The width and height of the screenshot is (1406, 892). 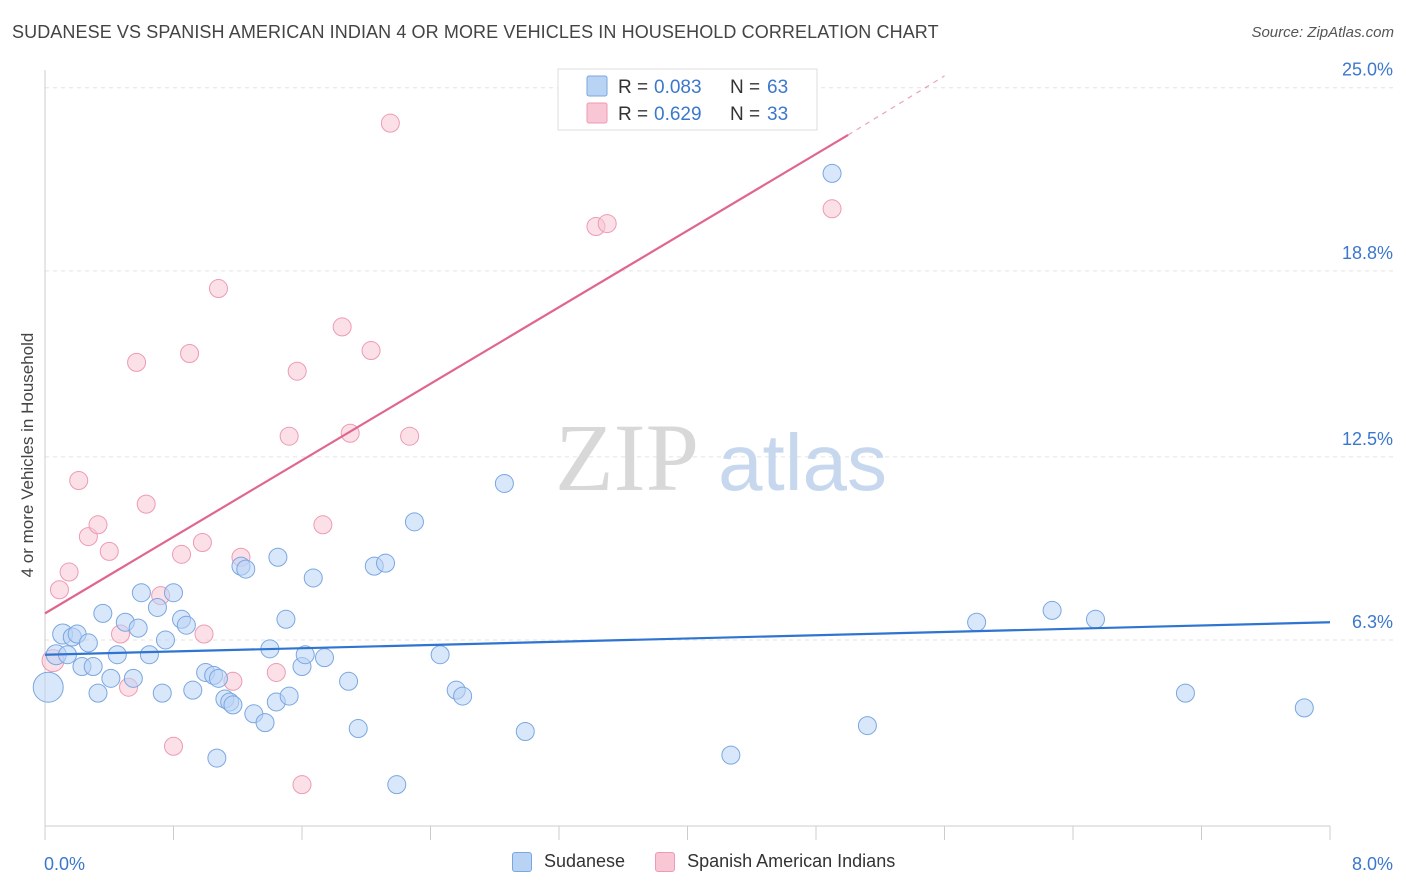 What do you see at coordinates (678, 87) in the screenshot?
I see `legend-r-value-1: 0.083` at bounding box center [678, 87].